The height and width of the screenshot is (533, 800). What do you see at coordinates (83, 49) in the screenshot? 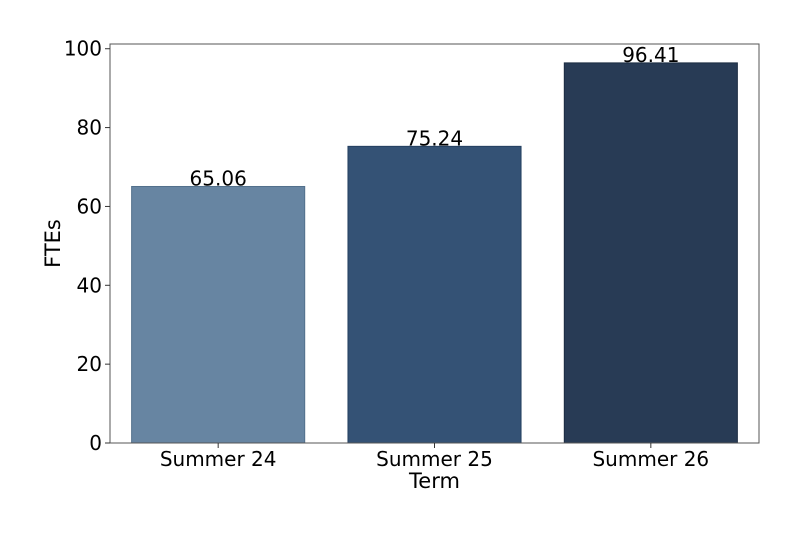
I see `y-tick-label-5: 100` at bounding box center [83, 49].